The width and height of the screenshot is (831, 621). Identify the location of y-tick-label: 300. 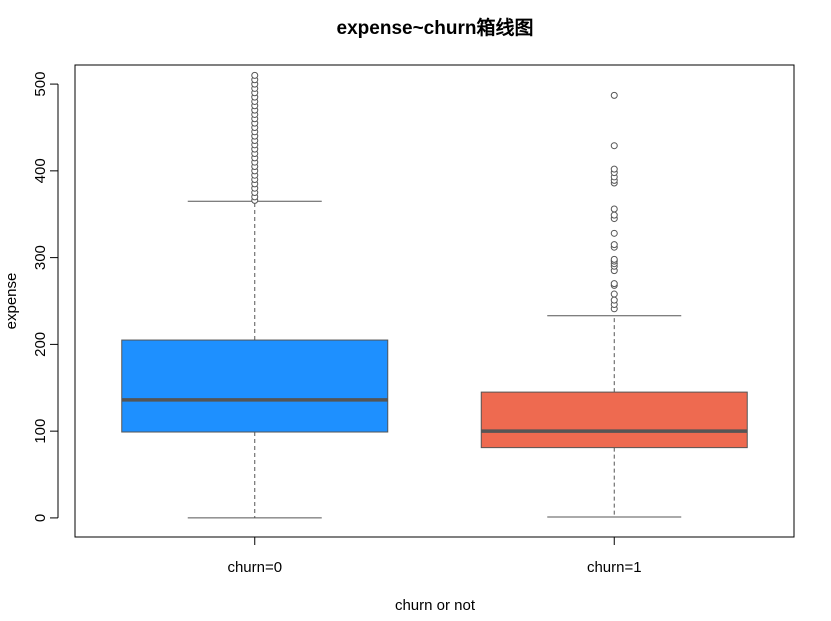
(40, 257).